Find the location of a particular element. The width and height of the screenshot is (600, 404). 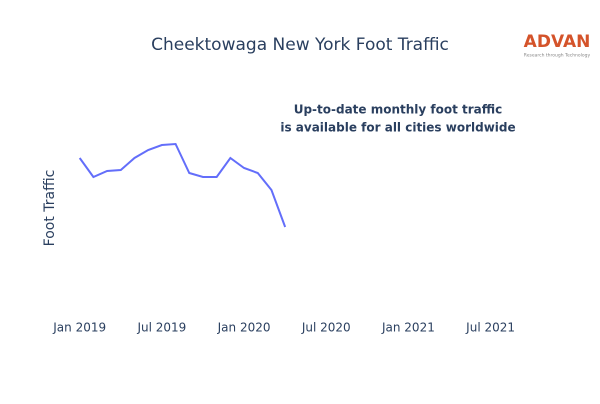

x-tick-label: Jan 2021 is located at coordinates (408, 328).